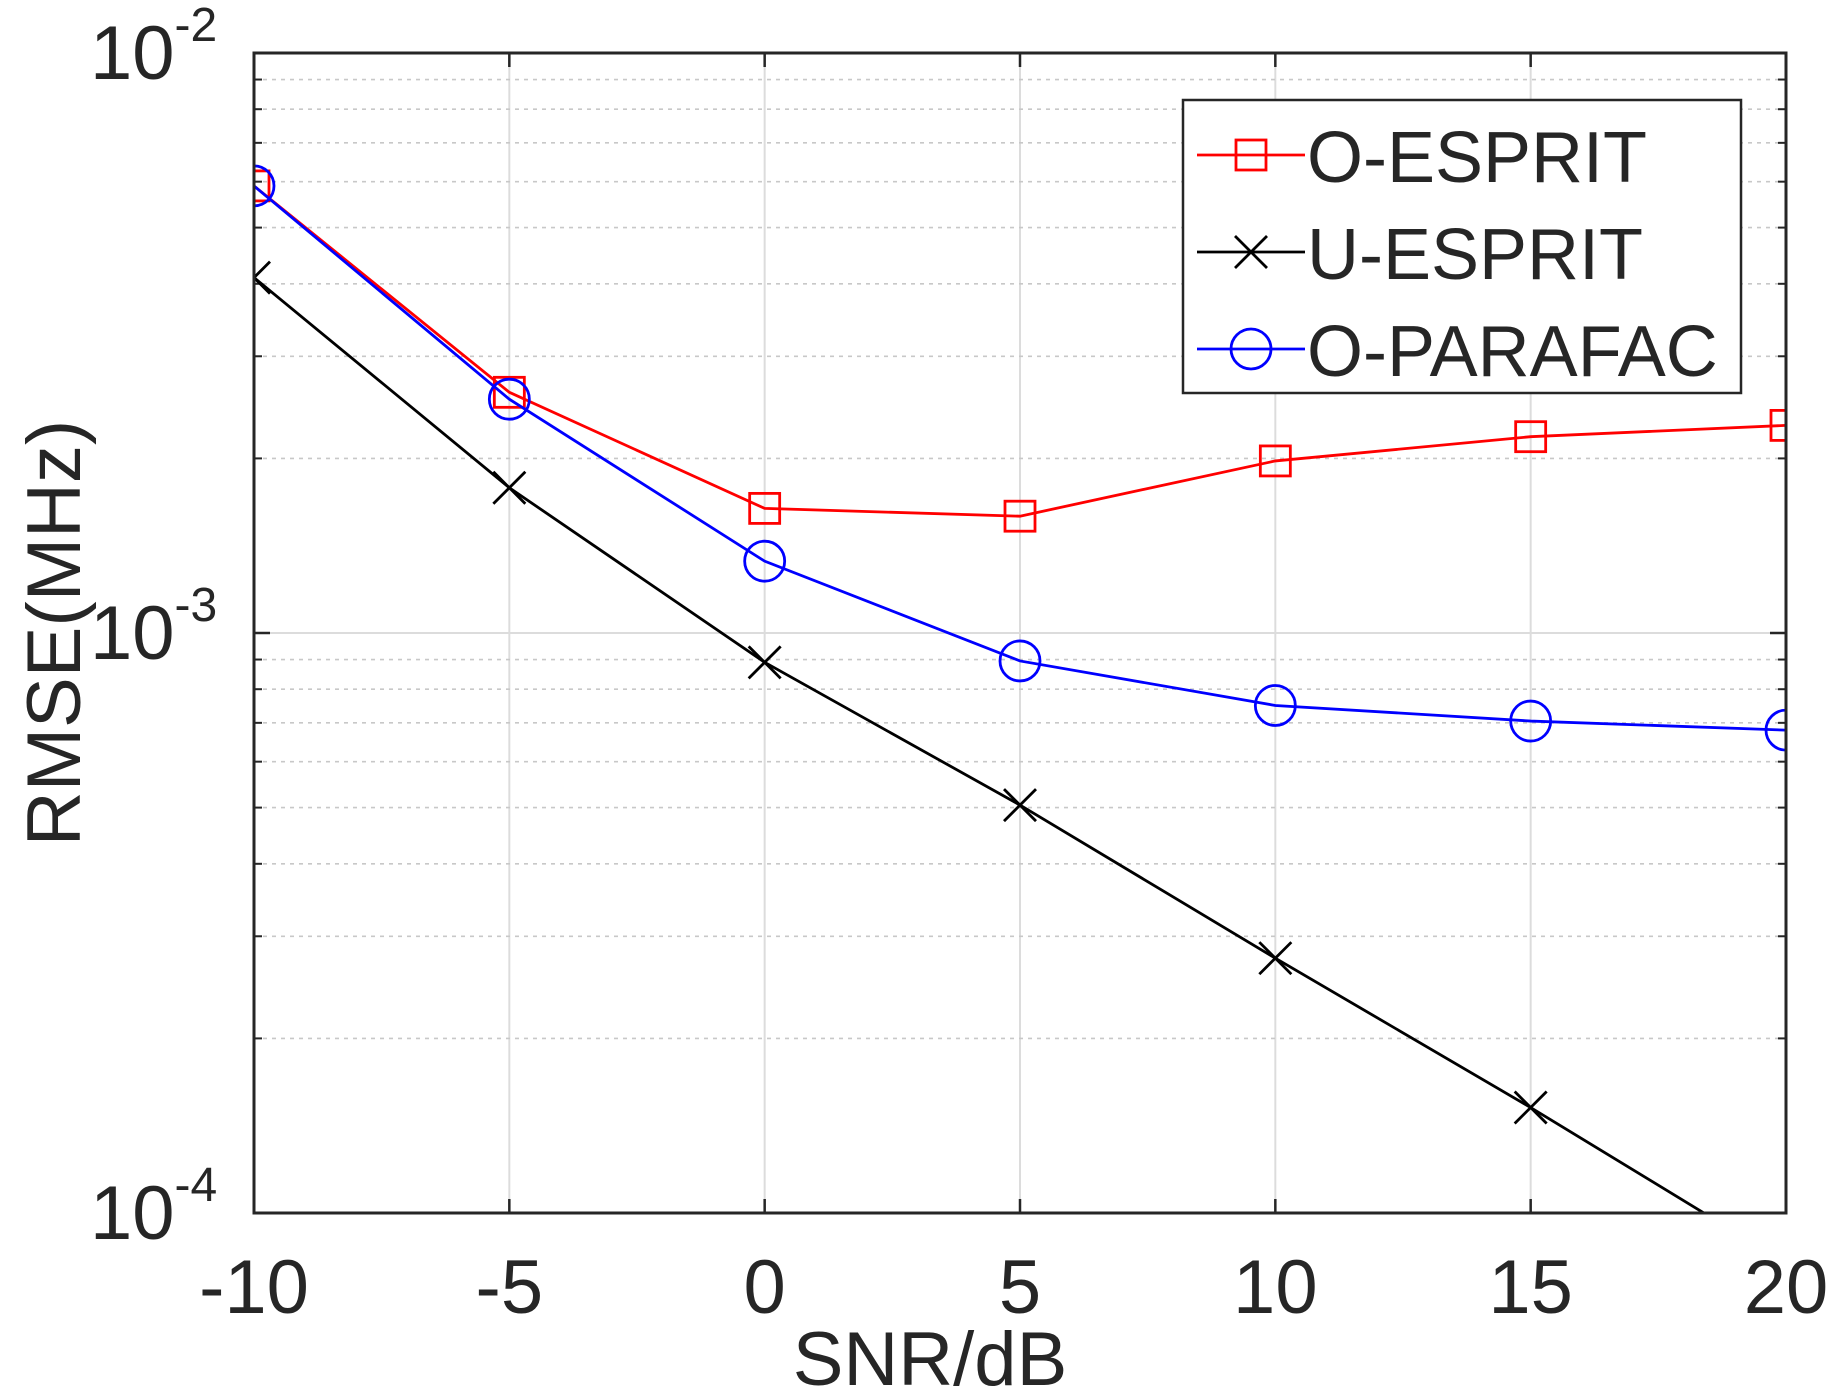 This screenshot has width=1833, height=1391. What do you see at coordinates (54, 633) in the screenshot?
I see `y-axis-label: RMSE(MHz)` at bounding box center [54, 633].